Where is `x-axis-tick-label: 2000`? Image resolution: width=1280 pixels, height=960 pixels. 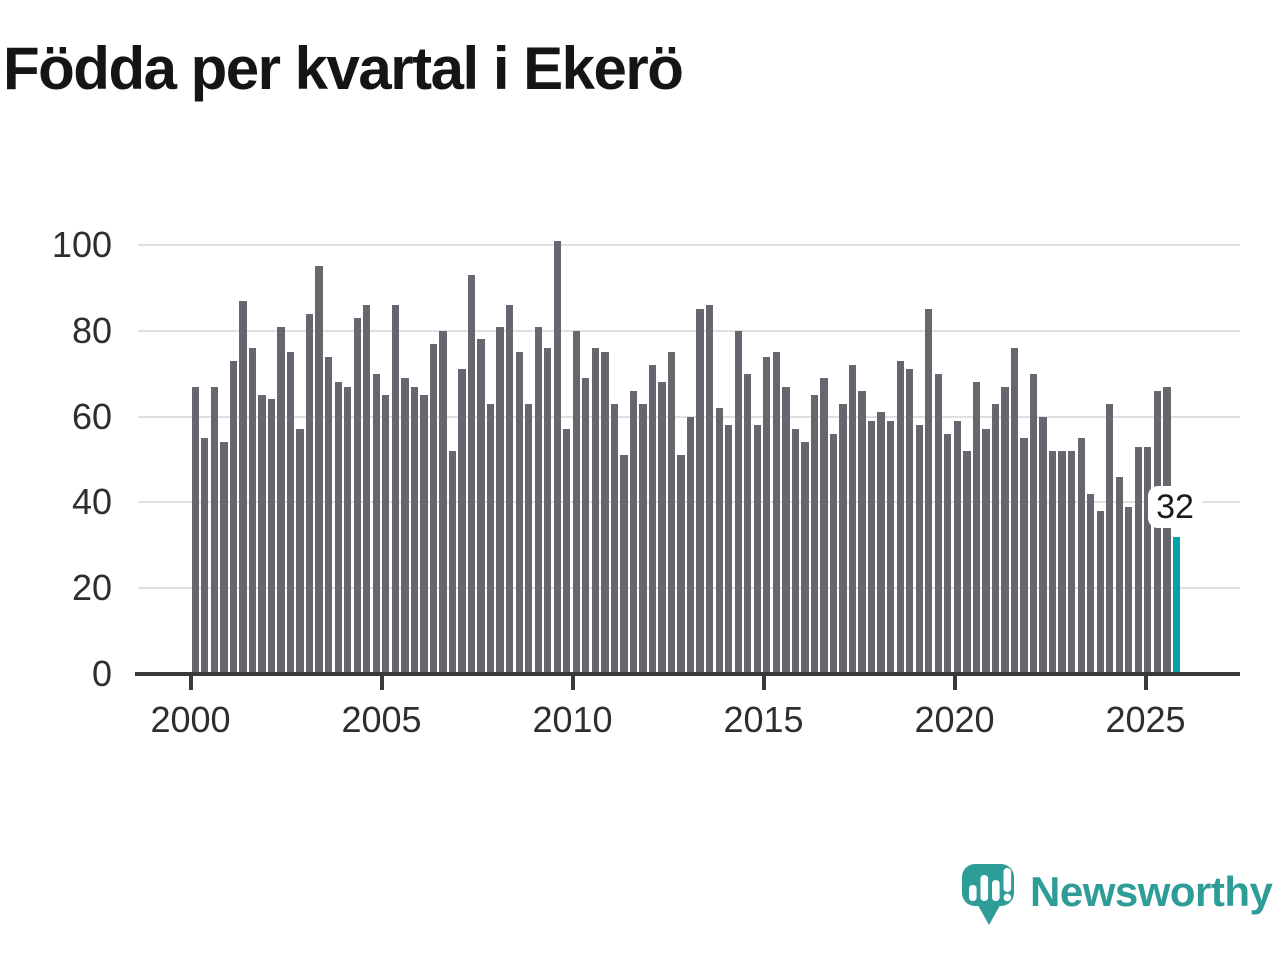 x-axis-tick-label: 2000 is located at coordinates (190, 719).